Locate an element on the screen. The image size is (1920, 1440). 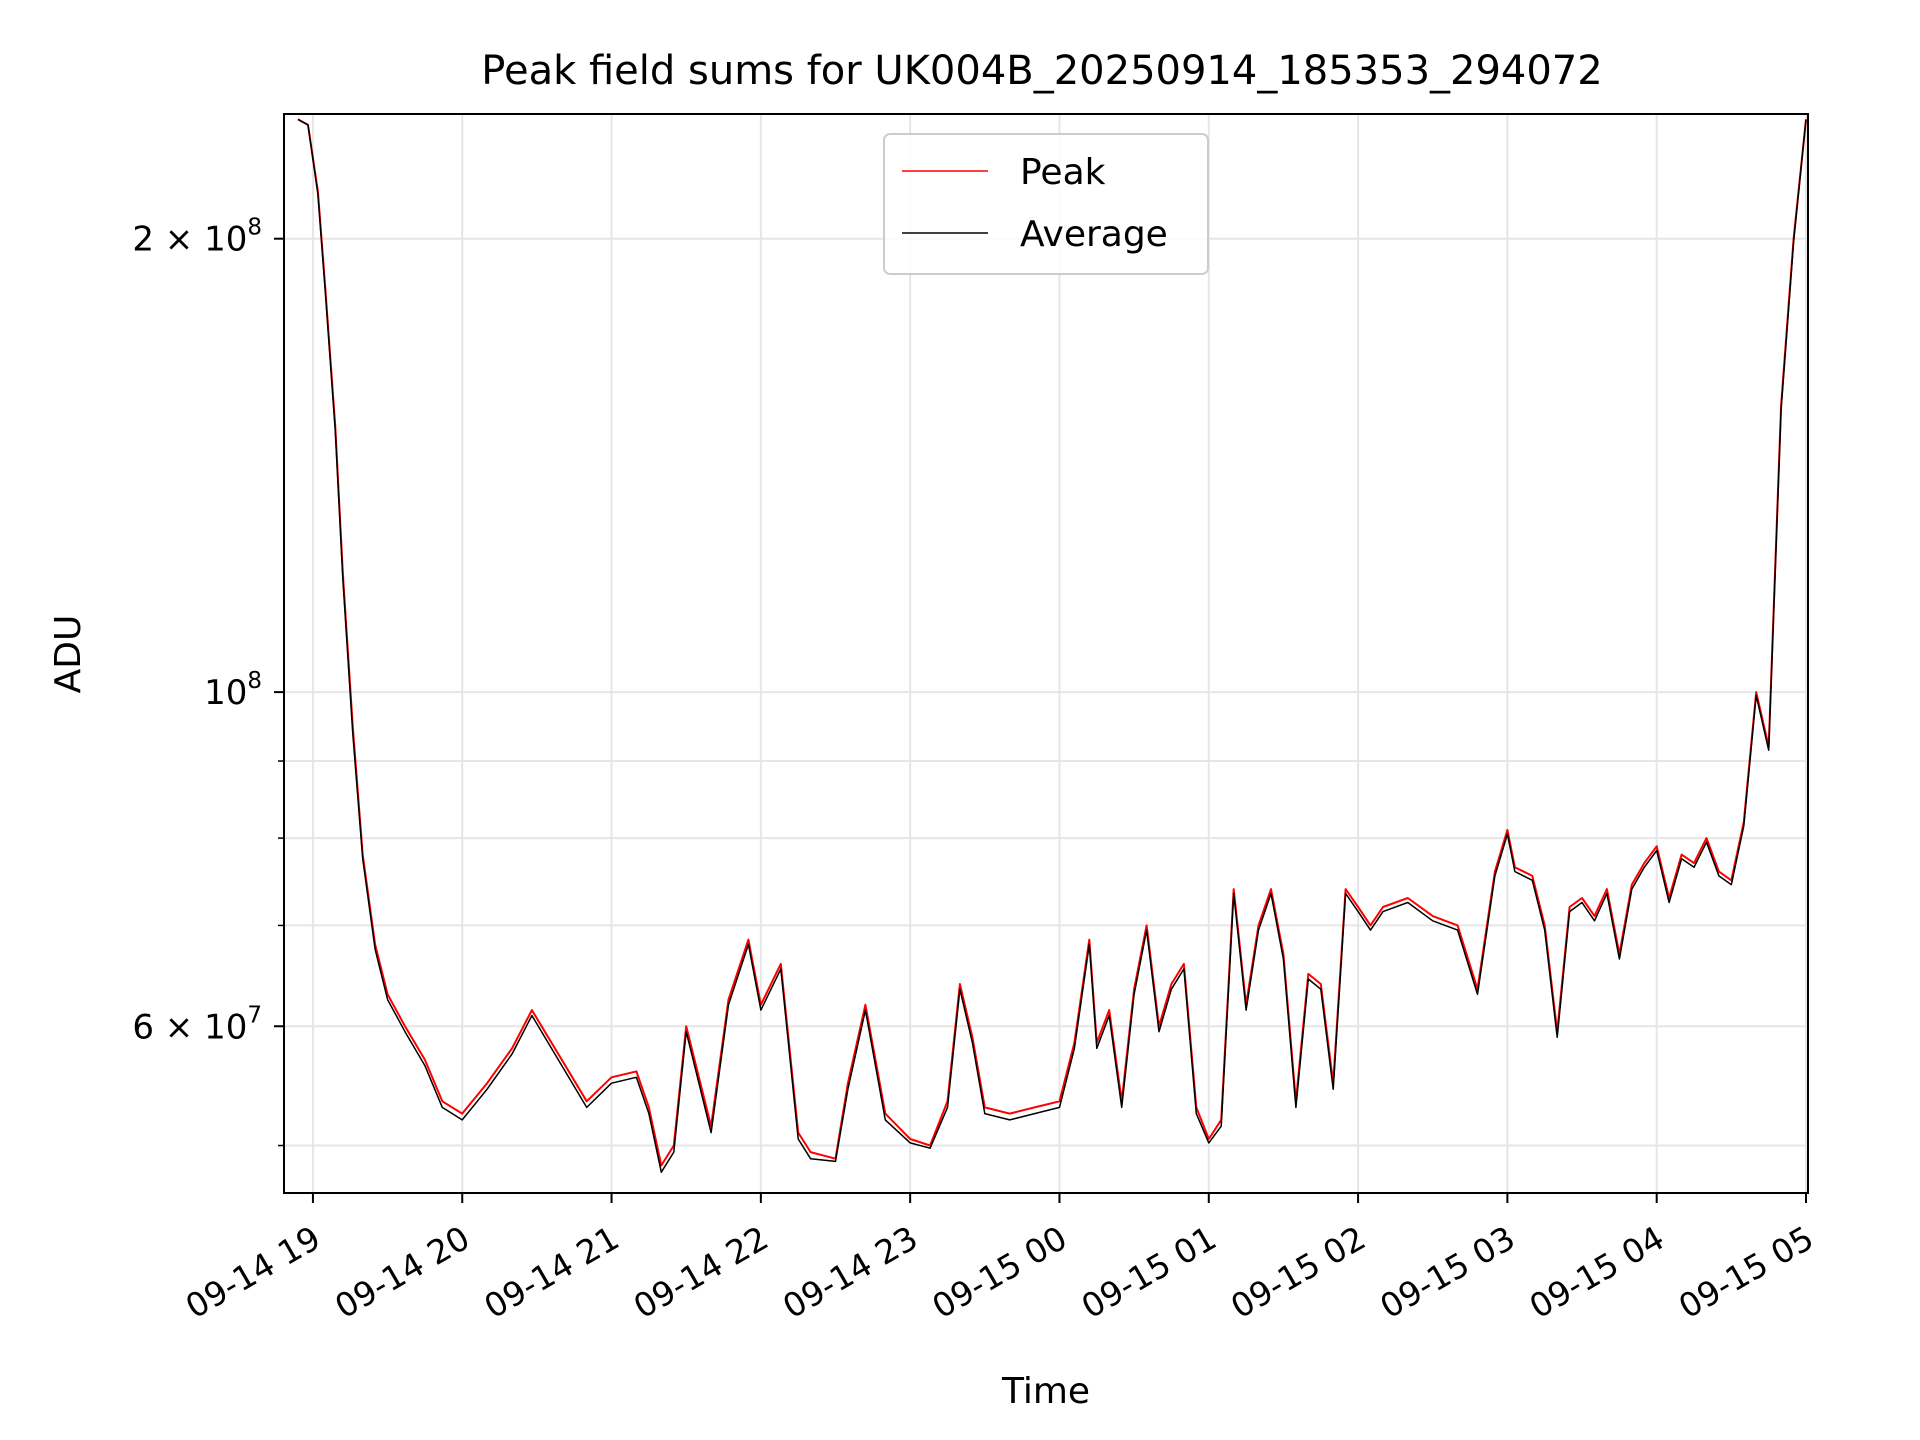
y-axis-ticks: 2 × 108 108 6 × 107 is located at coordinates (208, 681).